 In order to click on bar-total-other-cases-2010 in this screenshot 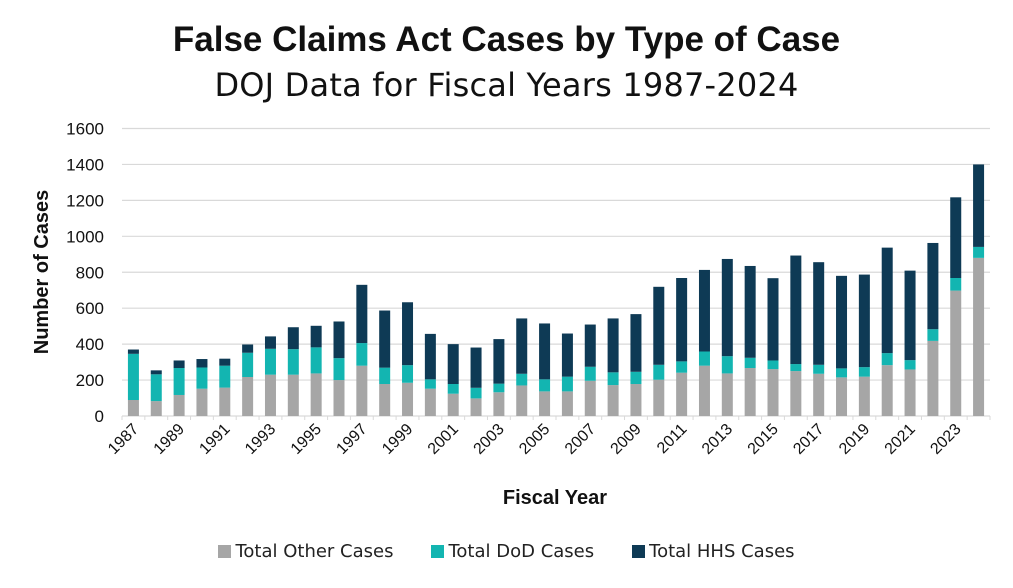, I will do `click(659, 397)`.